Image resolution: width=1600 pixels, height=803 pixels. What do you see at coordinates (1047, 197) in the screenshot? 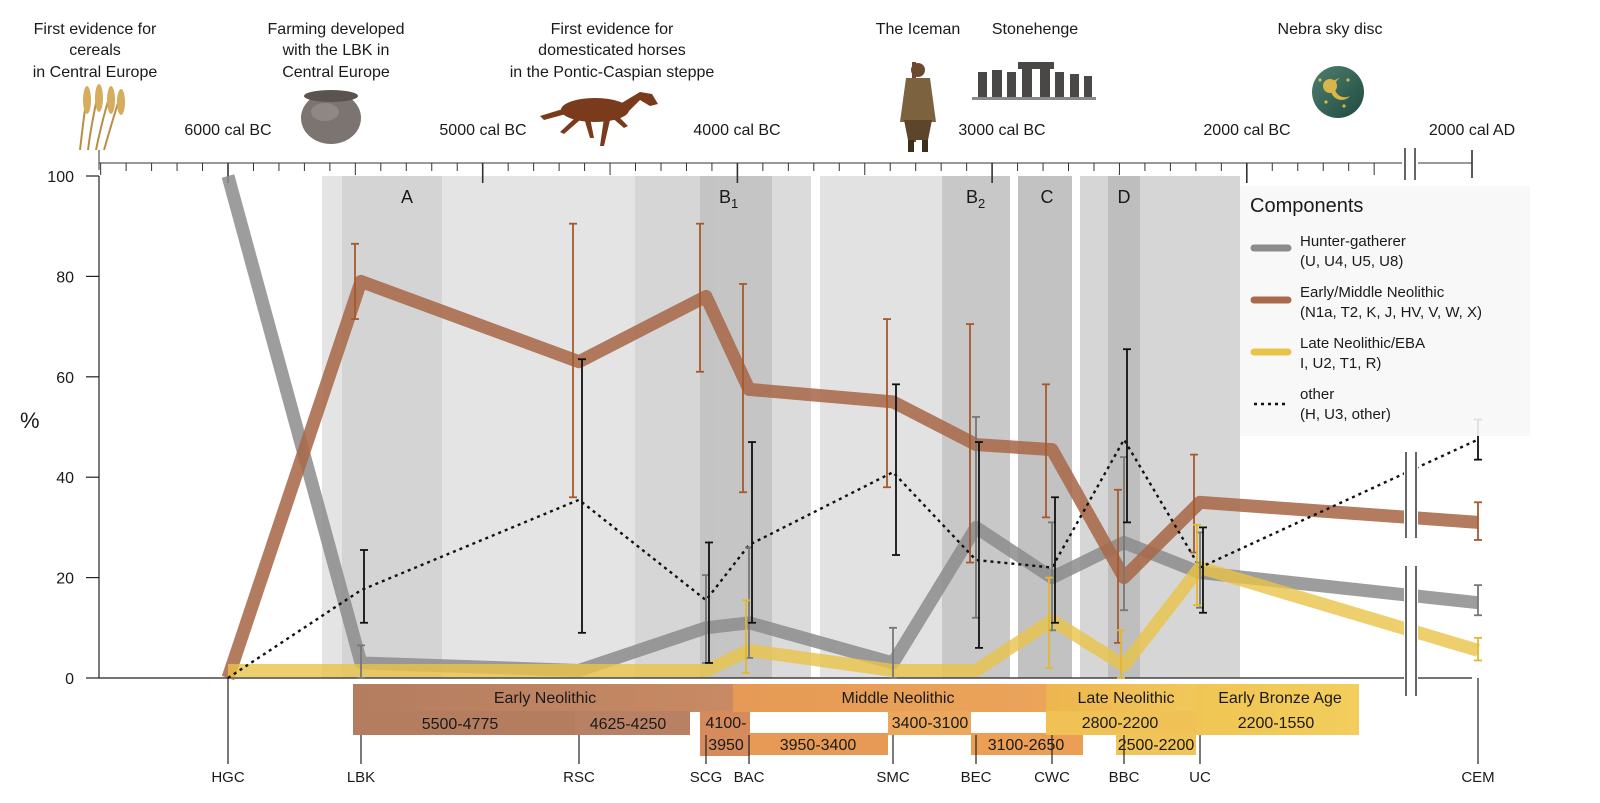
I see `phase-label-c: C` at bounding box center [1047, 197].